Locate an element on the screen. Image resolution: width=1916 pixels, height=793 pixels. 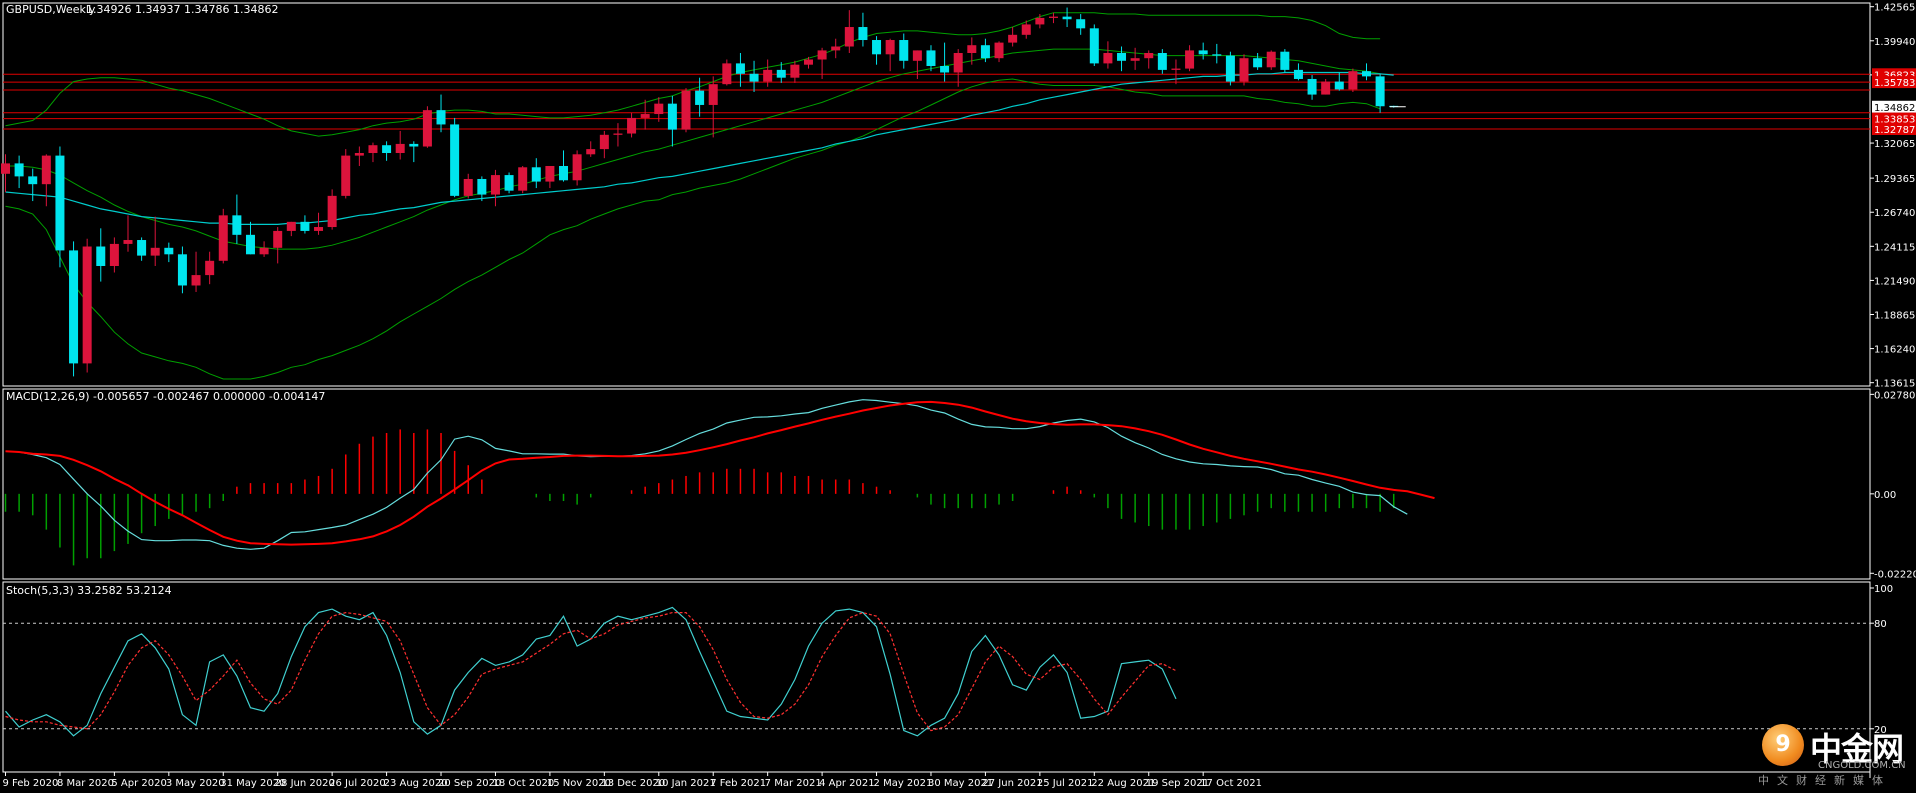
time-axis-label: 4 Apr 2021 is located at coordinates (846, 783).